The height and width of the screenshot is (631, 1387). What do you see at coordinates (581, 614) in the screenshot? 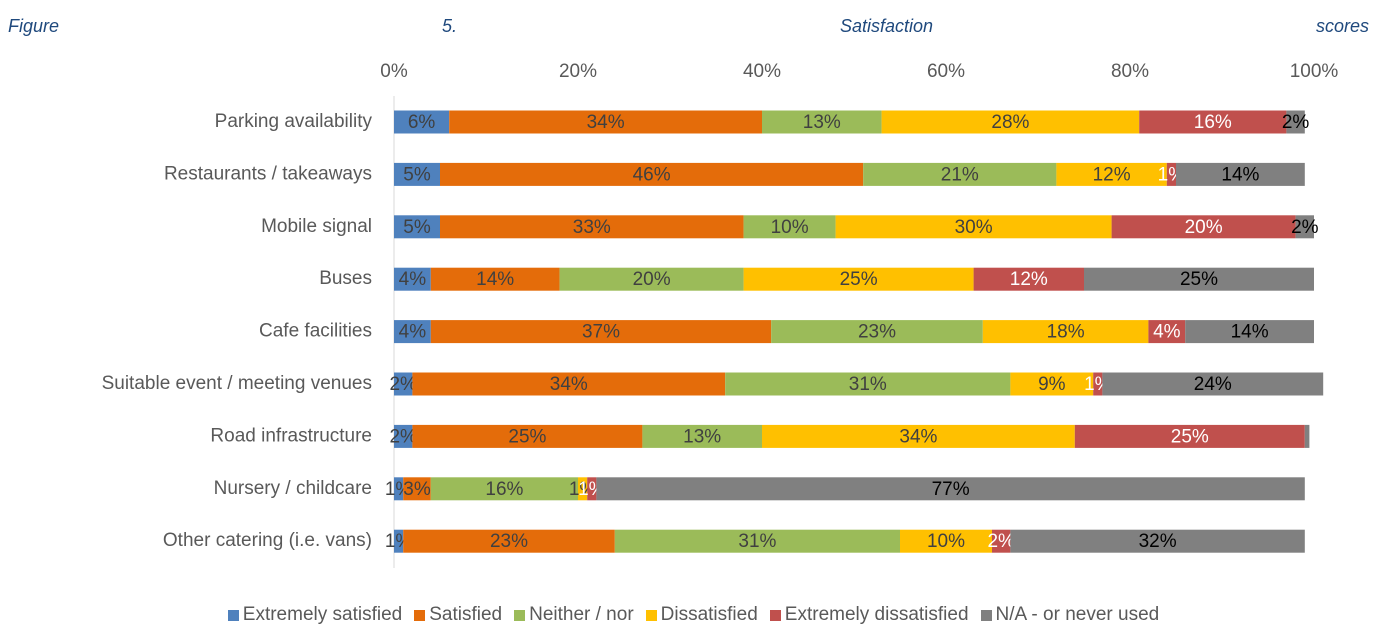
I see `legend-label: Neither / nor` at bounding box center [581, 614].